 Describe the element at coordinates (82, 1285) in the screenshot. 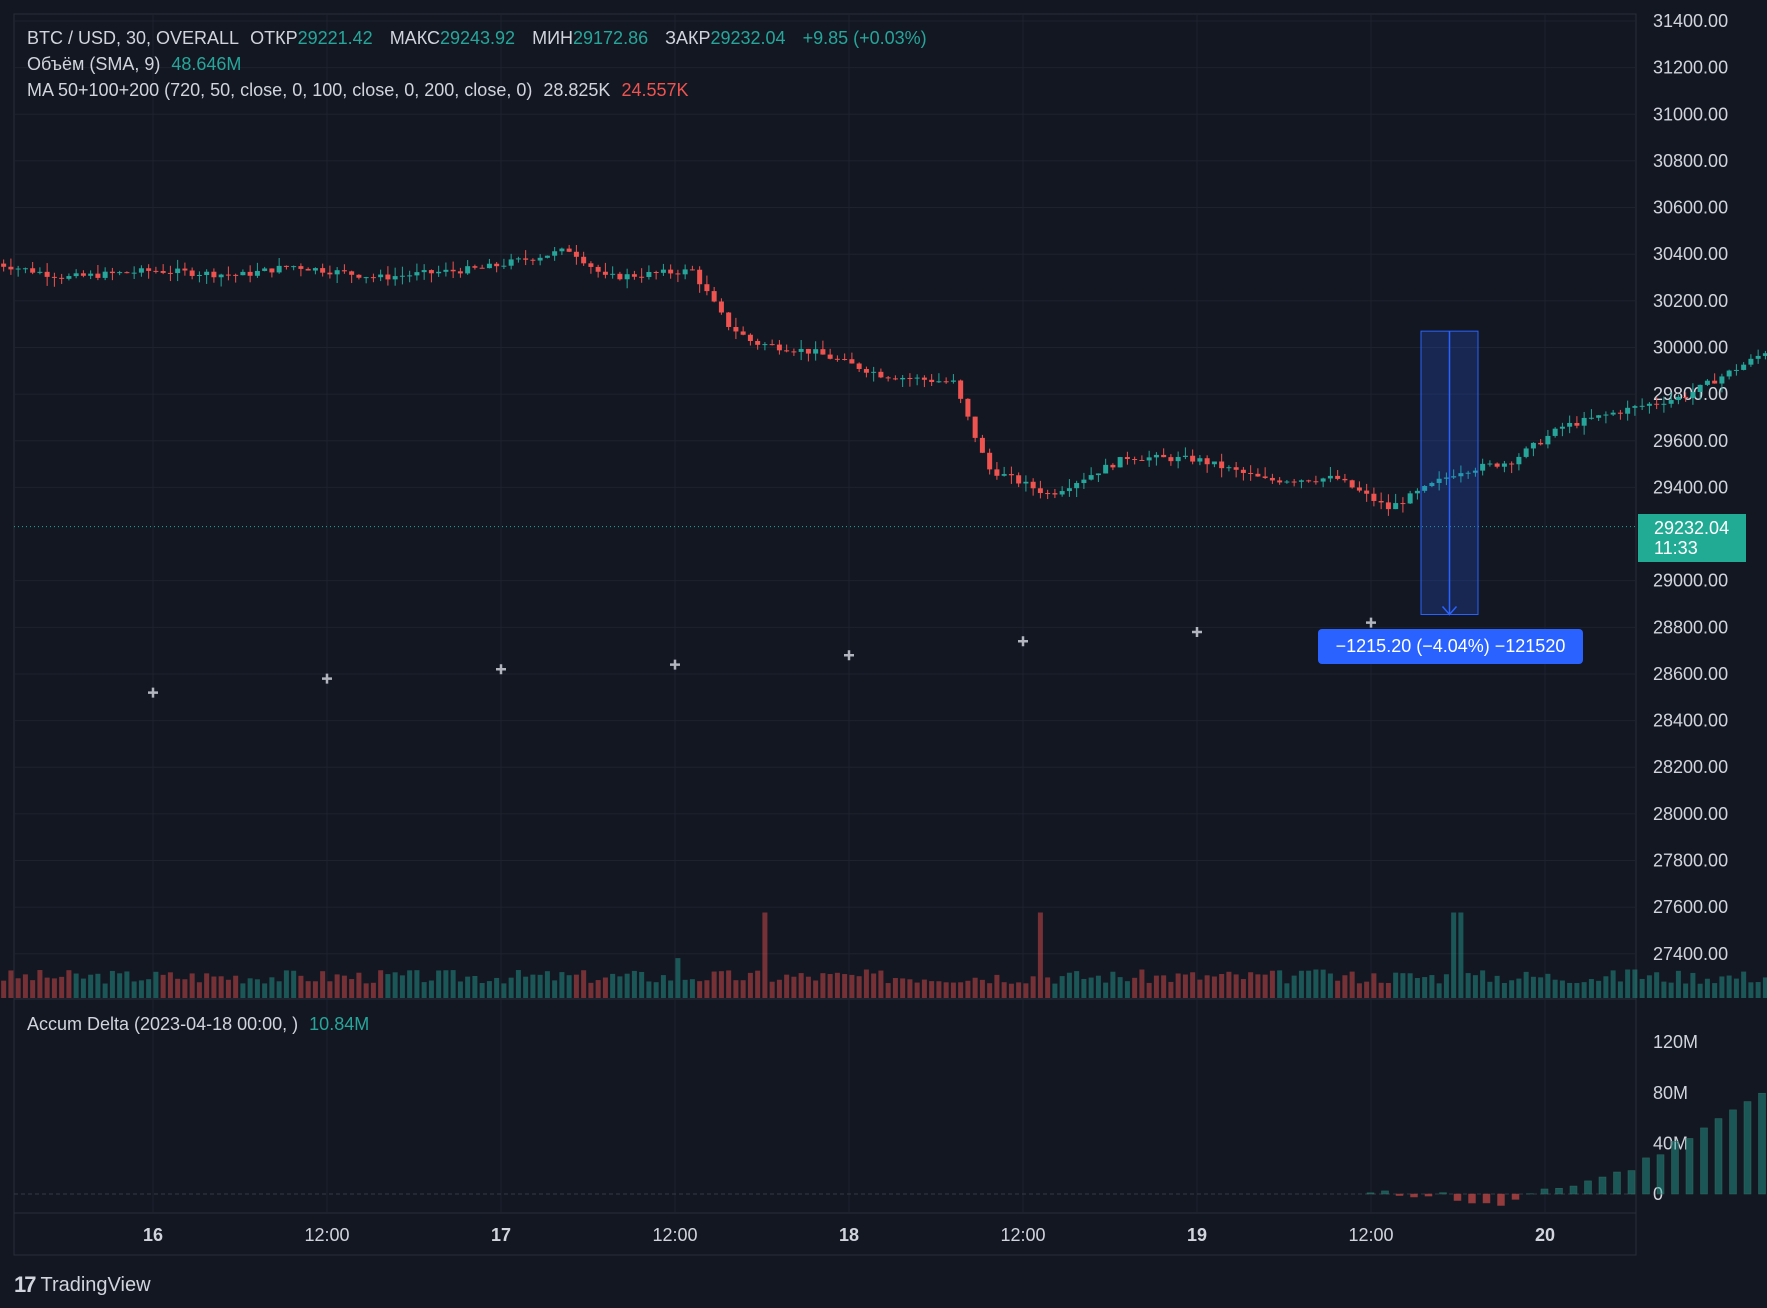

I see `tradingview-logo: 17 TradingView` at that location.